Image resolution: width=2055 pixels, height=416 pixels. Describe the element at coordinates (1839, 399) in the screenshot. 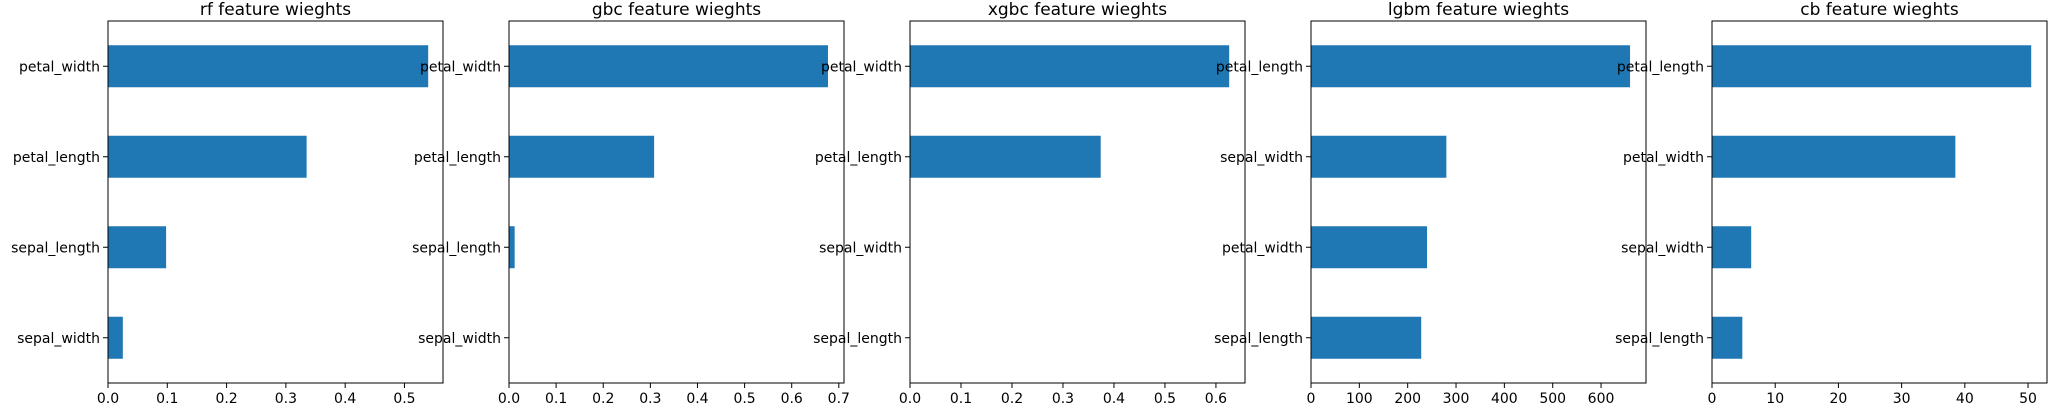

I see `x-tick-label: 20` at that location.